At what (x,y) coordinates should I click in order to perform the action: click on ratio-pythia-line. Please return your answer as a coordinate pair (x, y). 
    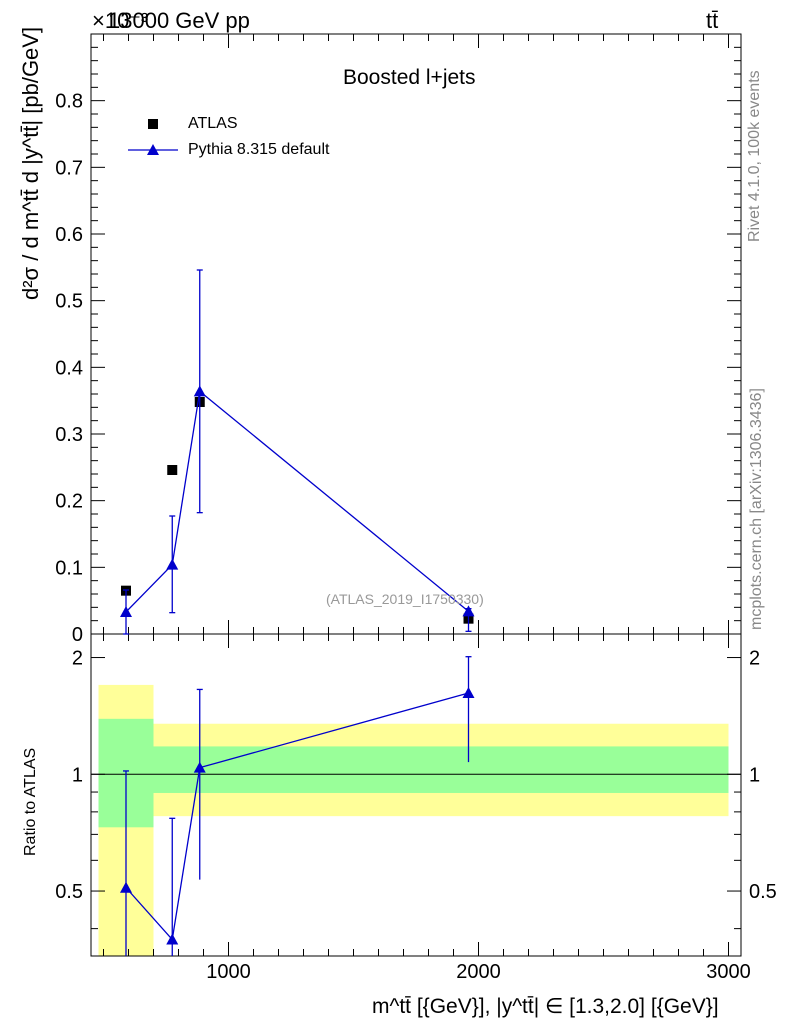
    Looking at the image, I should click on (297, 816).